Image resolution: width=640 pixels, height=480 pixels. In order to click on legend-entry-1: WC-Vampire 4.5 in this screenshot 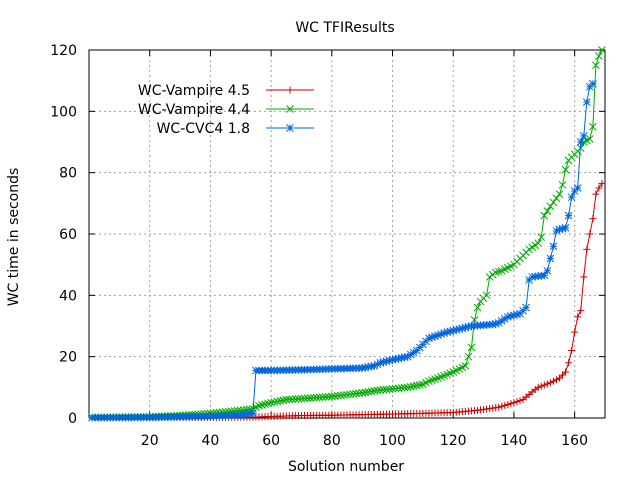, I will do `click(226, 91)`.